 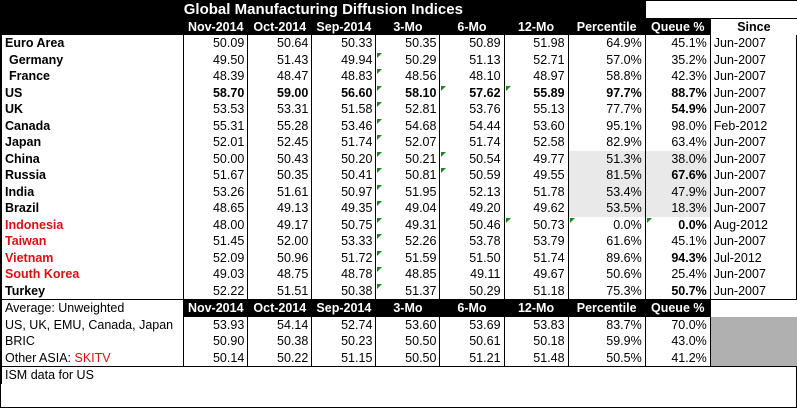 I want to click on cell-since: Aug-2012, so click(x=753, y=224).